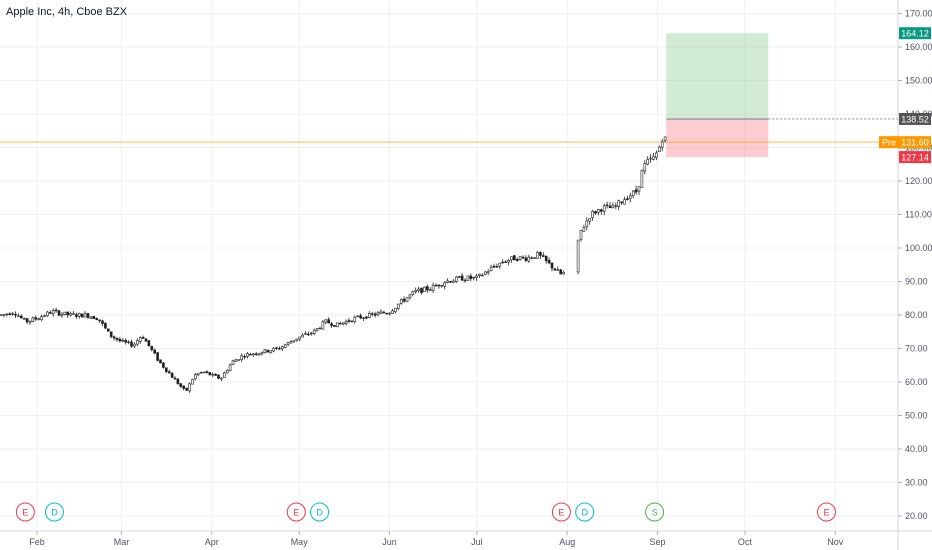  I want to click on split-marker: S, so click(655, 512).